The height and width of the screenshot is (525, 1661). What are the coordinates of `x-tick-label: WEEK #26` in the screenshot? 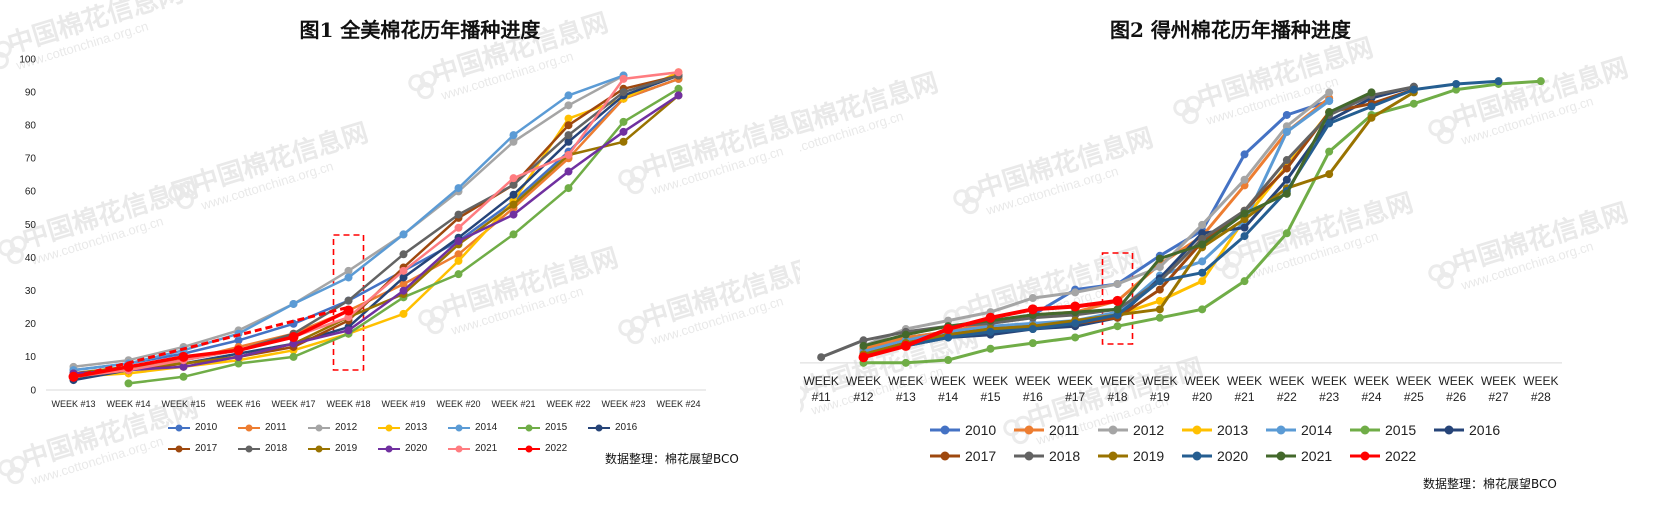 It's located at (1455, 389).